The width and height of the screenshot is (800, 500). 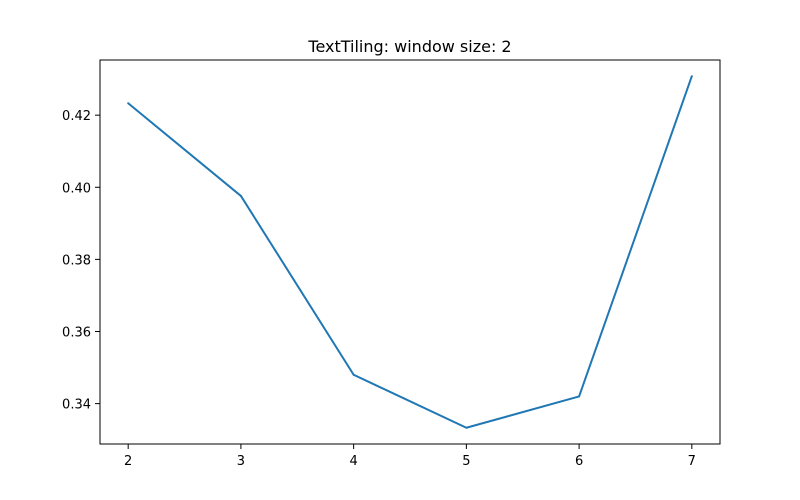 What do you see at coordinates (241, 461) in the screenshot?
I see `x-tick-label: 3` at bounding box center [241, 461].